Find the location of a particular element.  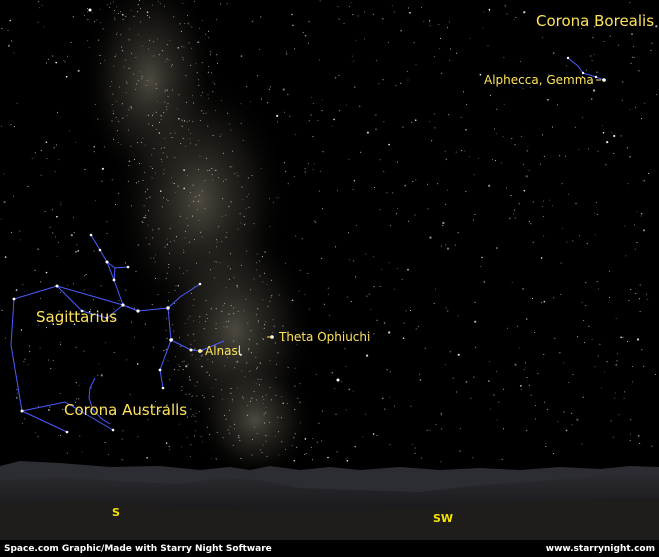

corona-australis-lines is located at coordinates (99, 401).